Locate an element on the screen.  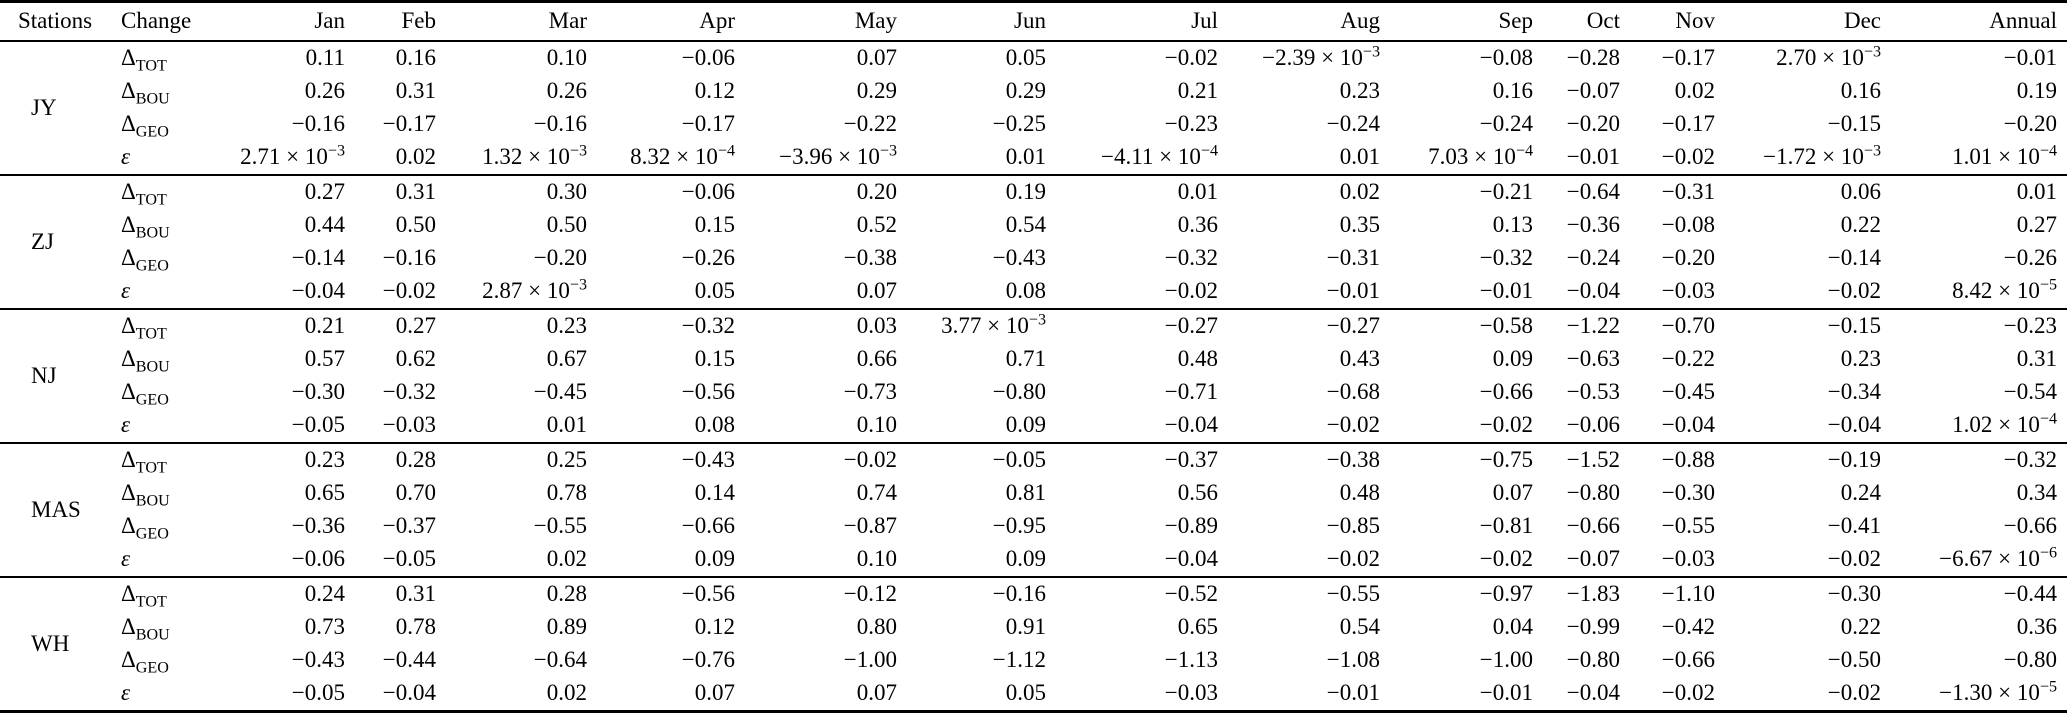
value-cell: 0.26 is located at coordinates (566, 91).